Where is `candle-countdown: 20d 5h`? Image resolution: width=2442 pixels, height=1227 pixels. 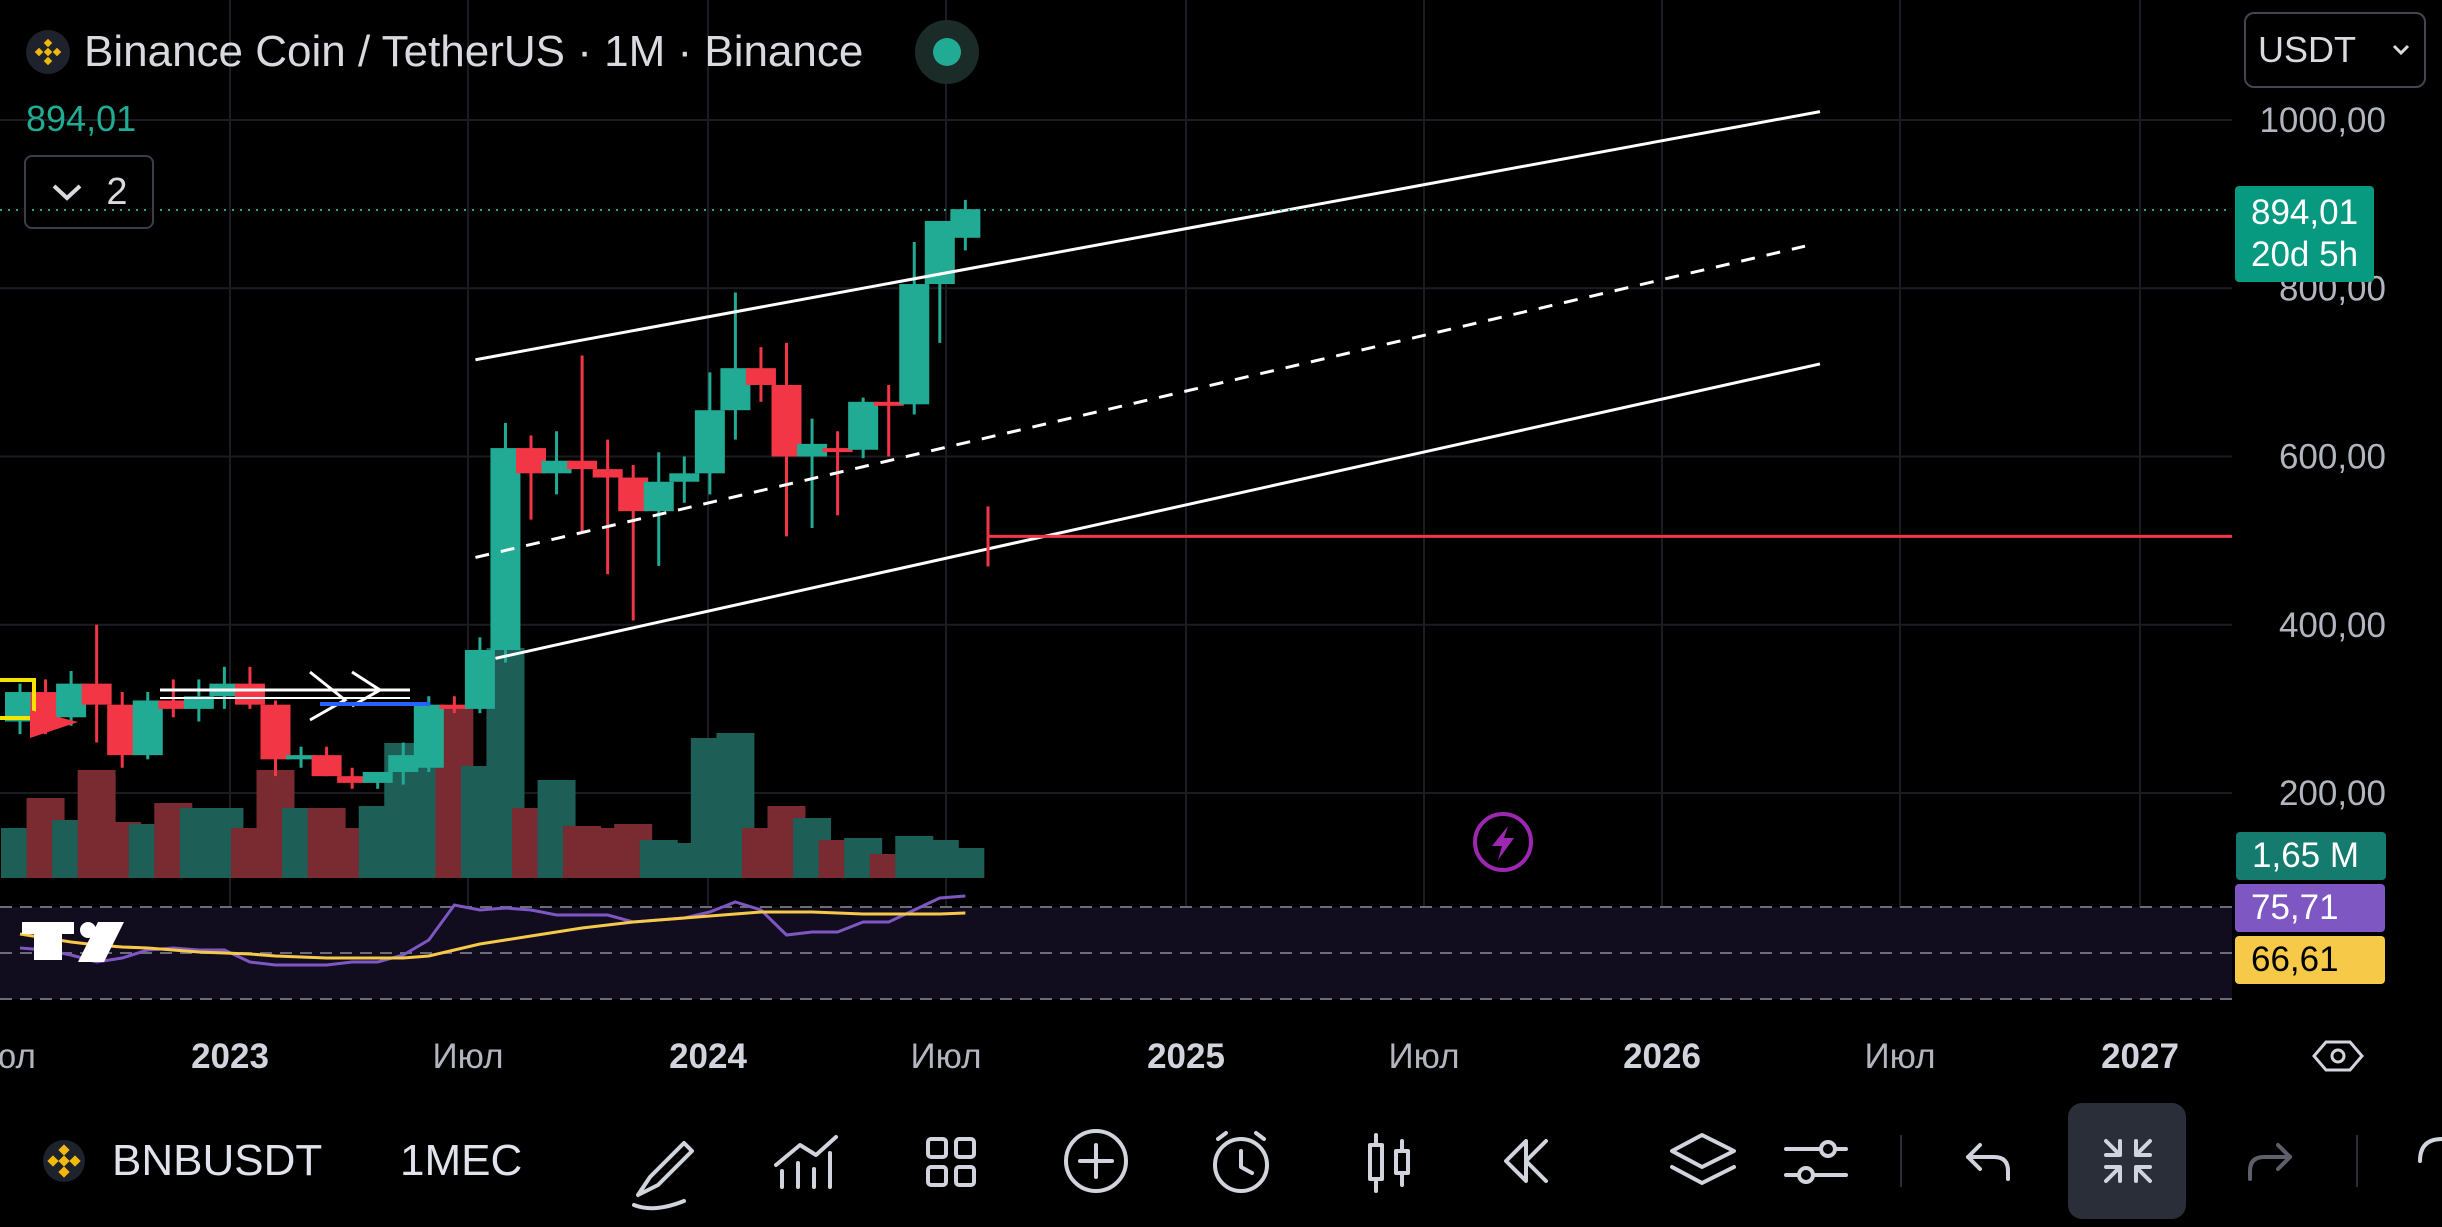 candle-countdown: 20d 5h is located at coordinates (2305, 254).